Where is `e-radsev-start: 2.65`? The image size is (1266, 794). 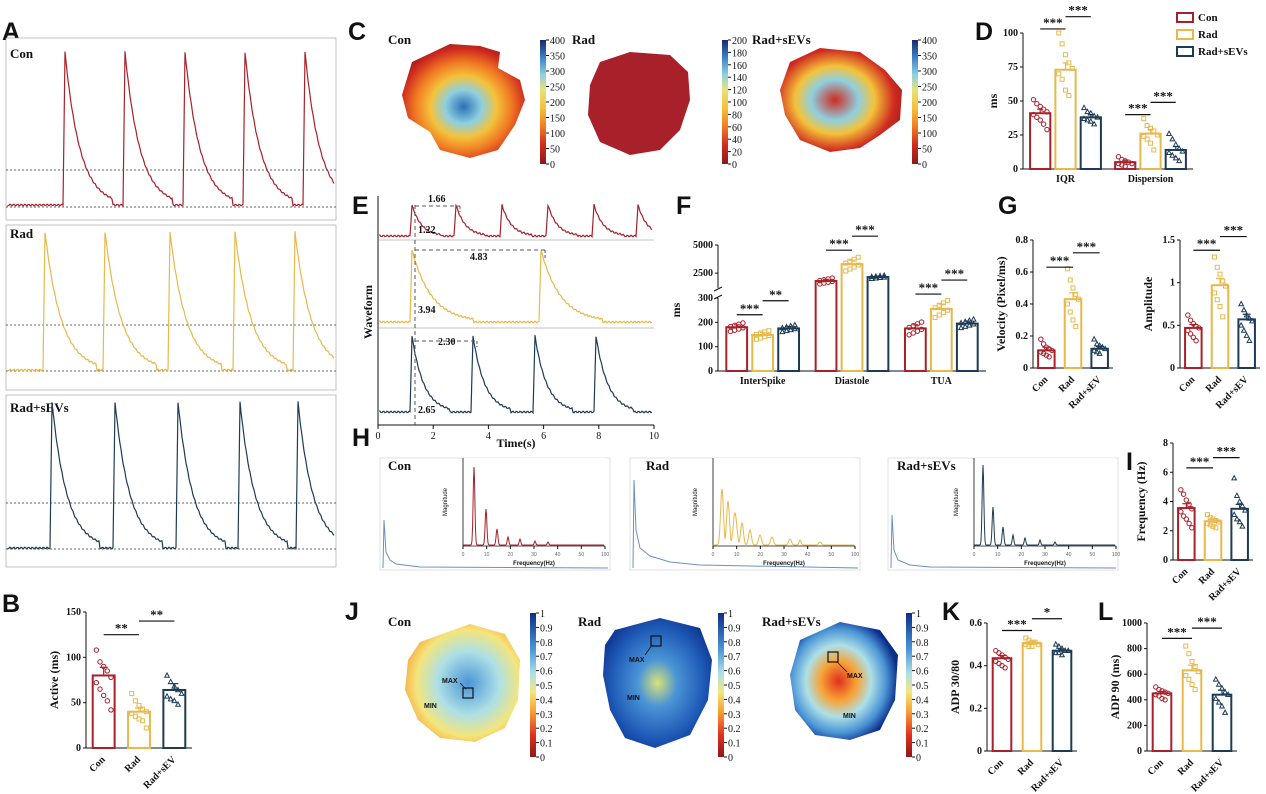 e-radsev-start: 2.65 is located at coordinates (427, 410).